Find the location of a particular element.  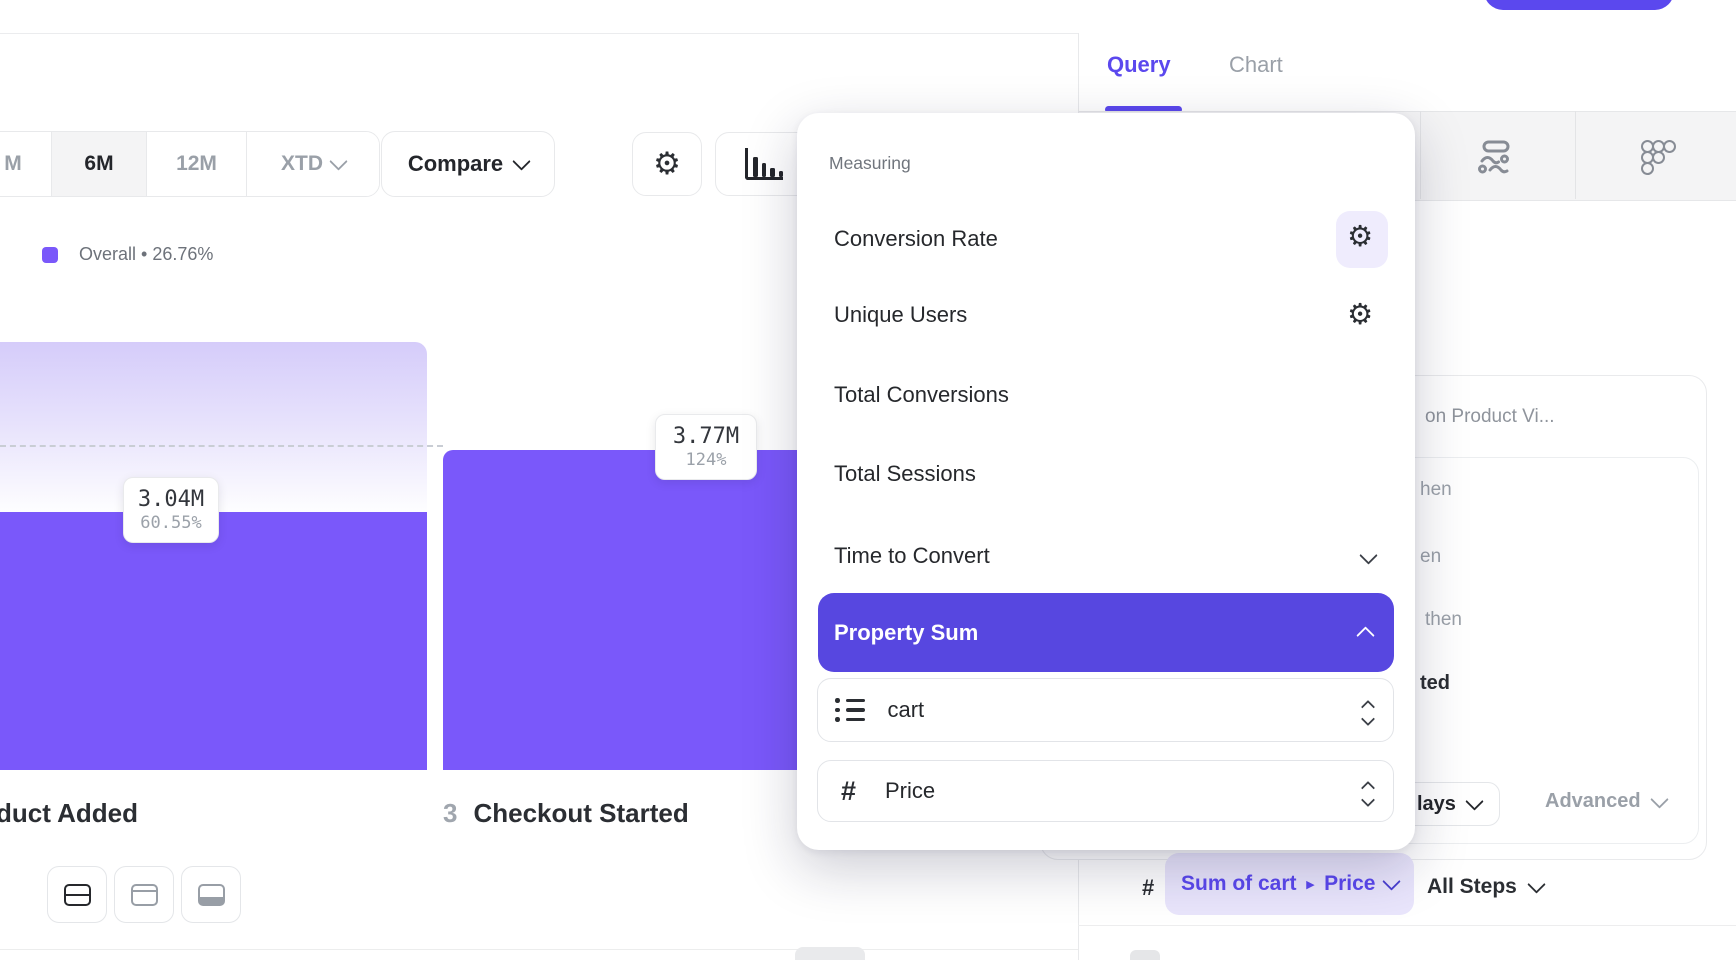

flow-view-button is located at coordinates (1494, 159).